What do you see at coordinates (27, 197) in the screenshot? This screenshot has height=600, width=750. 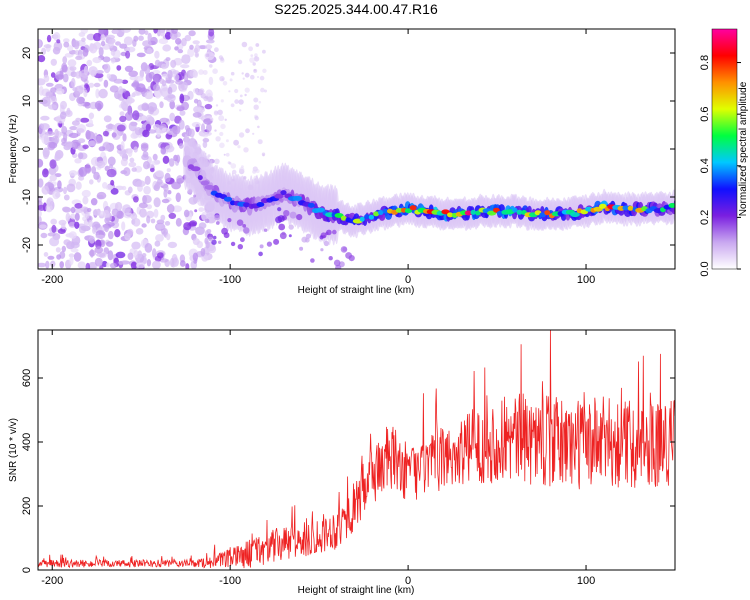 I see `spectrogram-y-tick-label: -10` at bounding box center [27, 197].